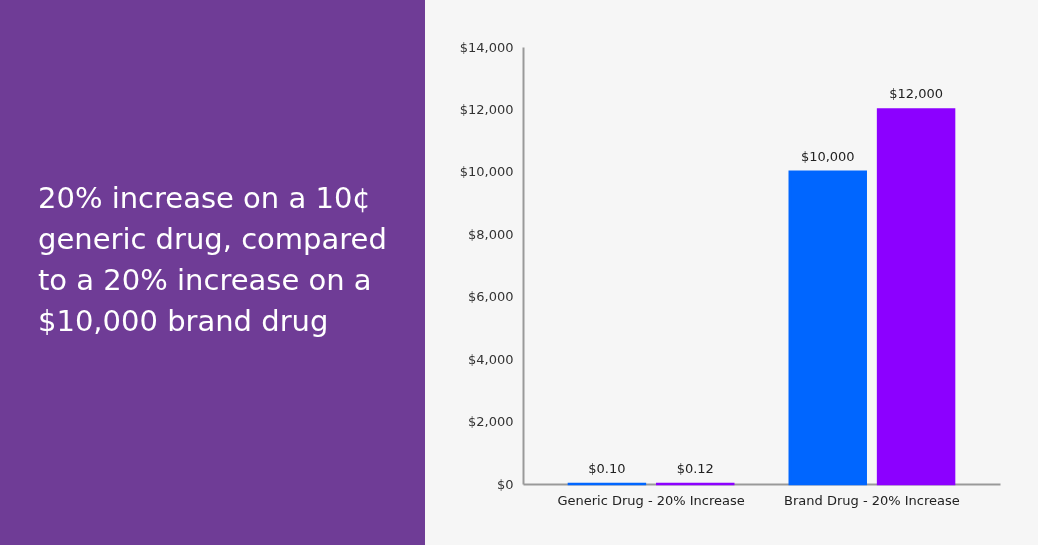 The width and height of the screenshot is (1038, 545). I want to click on y-tick-label: $14,000, so click(486, 47).